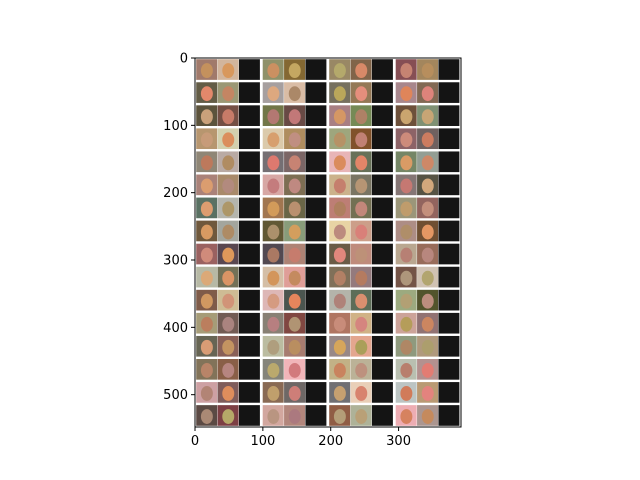  I want to click on y-axis: 0 100 200 300 400 500, so click(179, 227).